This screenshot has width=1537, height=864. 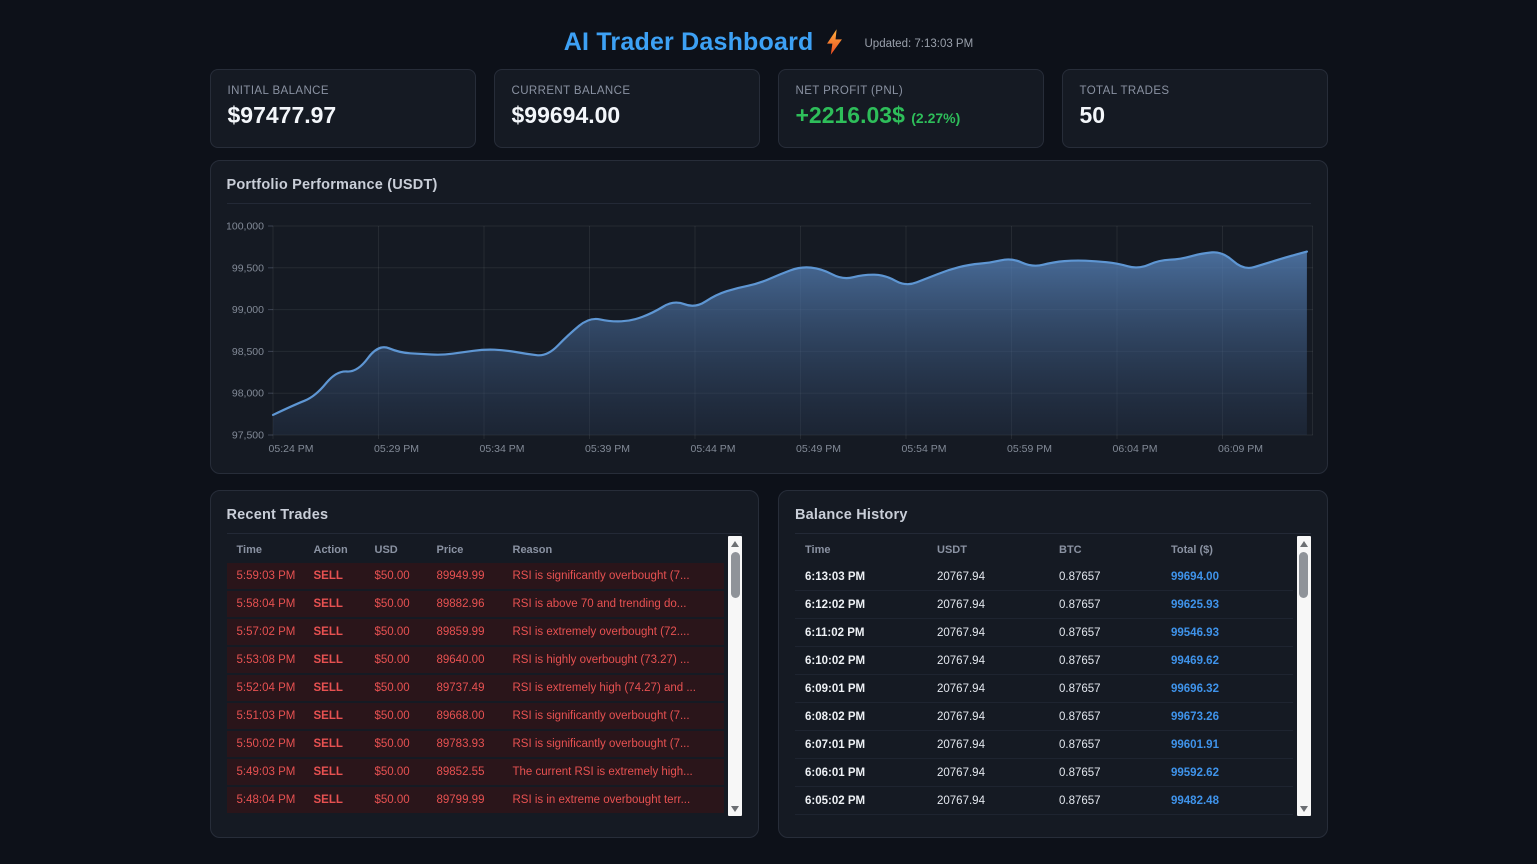 I want to click on table-row: 6:10:02 PM 20767.94 0.87657 99469.62, so click(x=1044, y=661).